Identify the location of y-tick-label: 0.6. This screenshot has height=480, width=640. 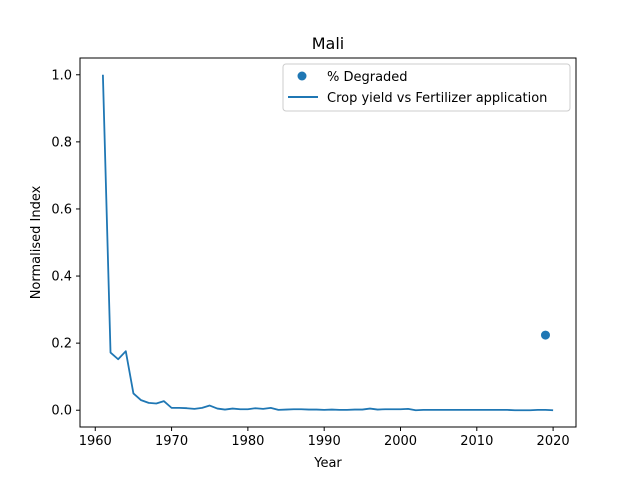
(61, 209).